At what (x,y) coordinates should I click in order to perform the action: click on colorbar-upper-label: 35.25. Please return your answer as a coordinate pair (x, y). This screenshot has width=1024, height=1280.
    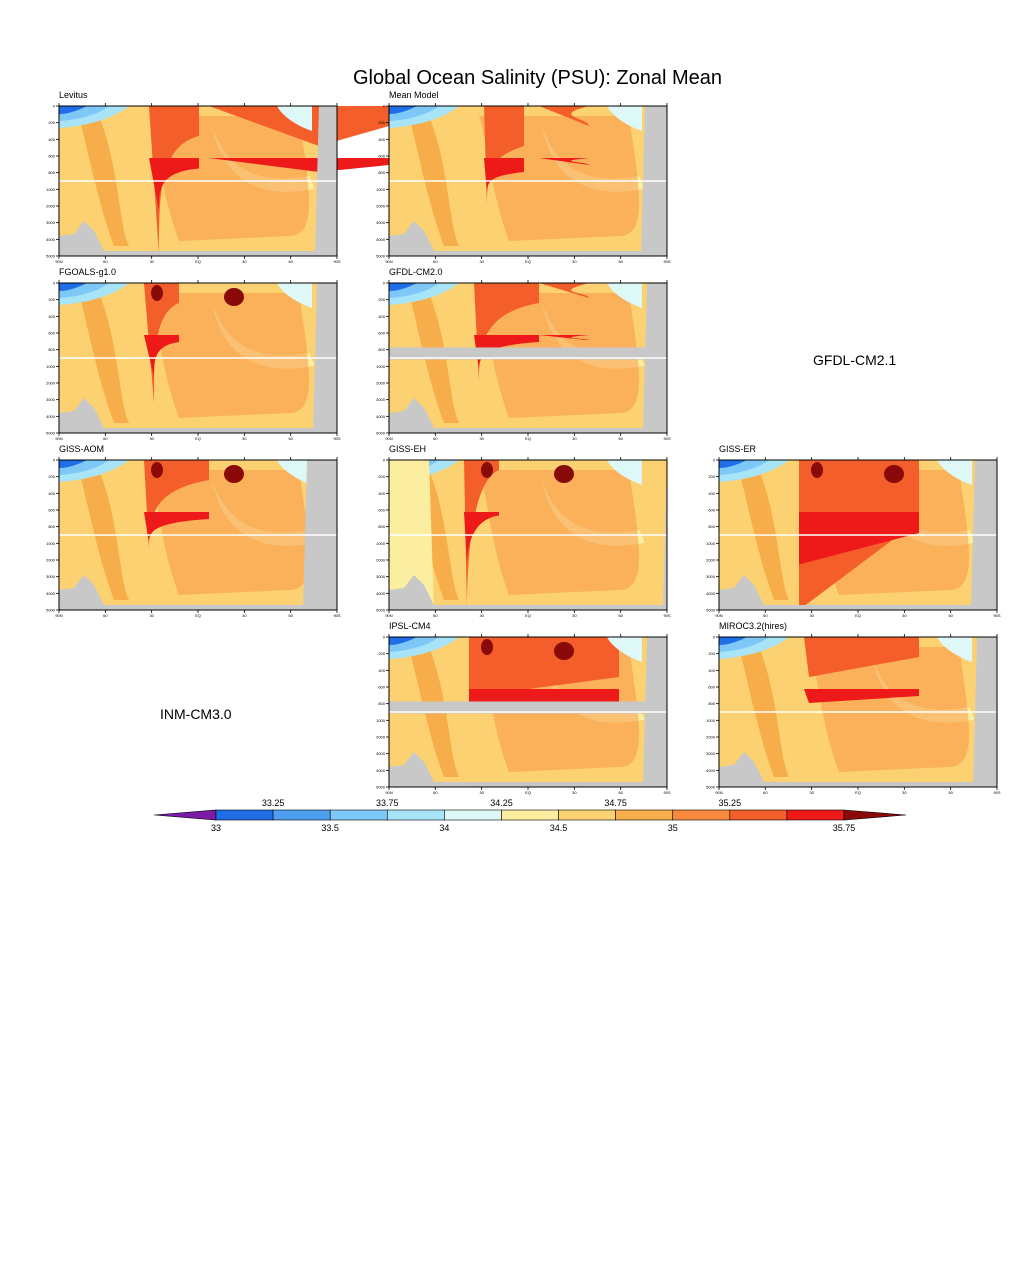
    Looking at the image, I should click on (730, 803).